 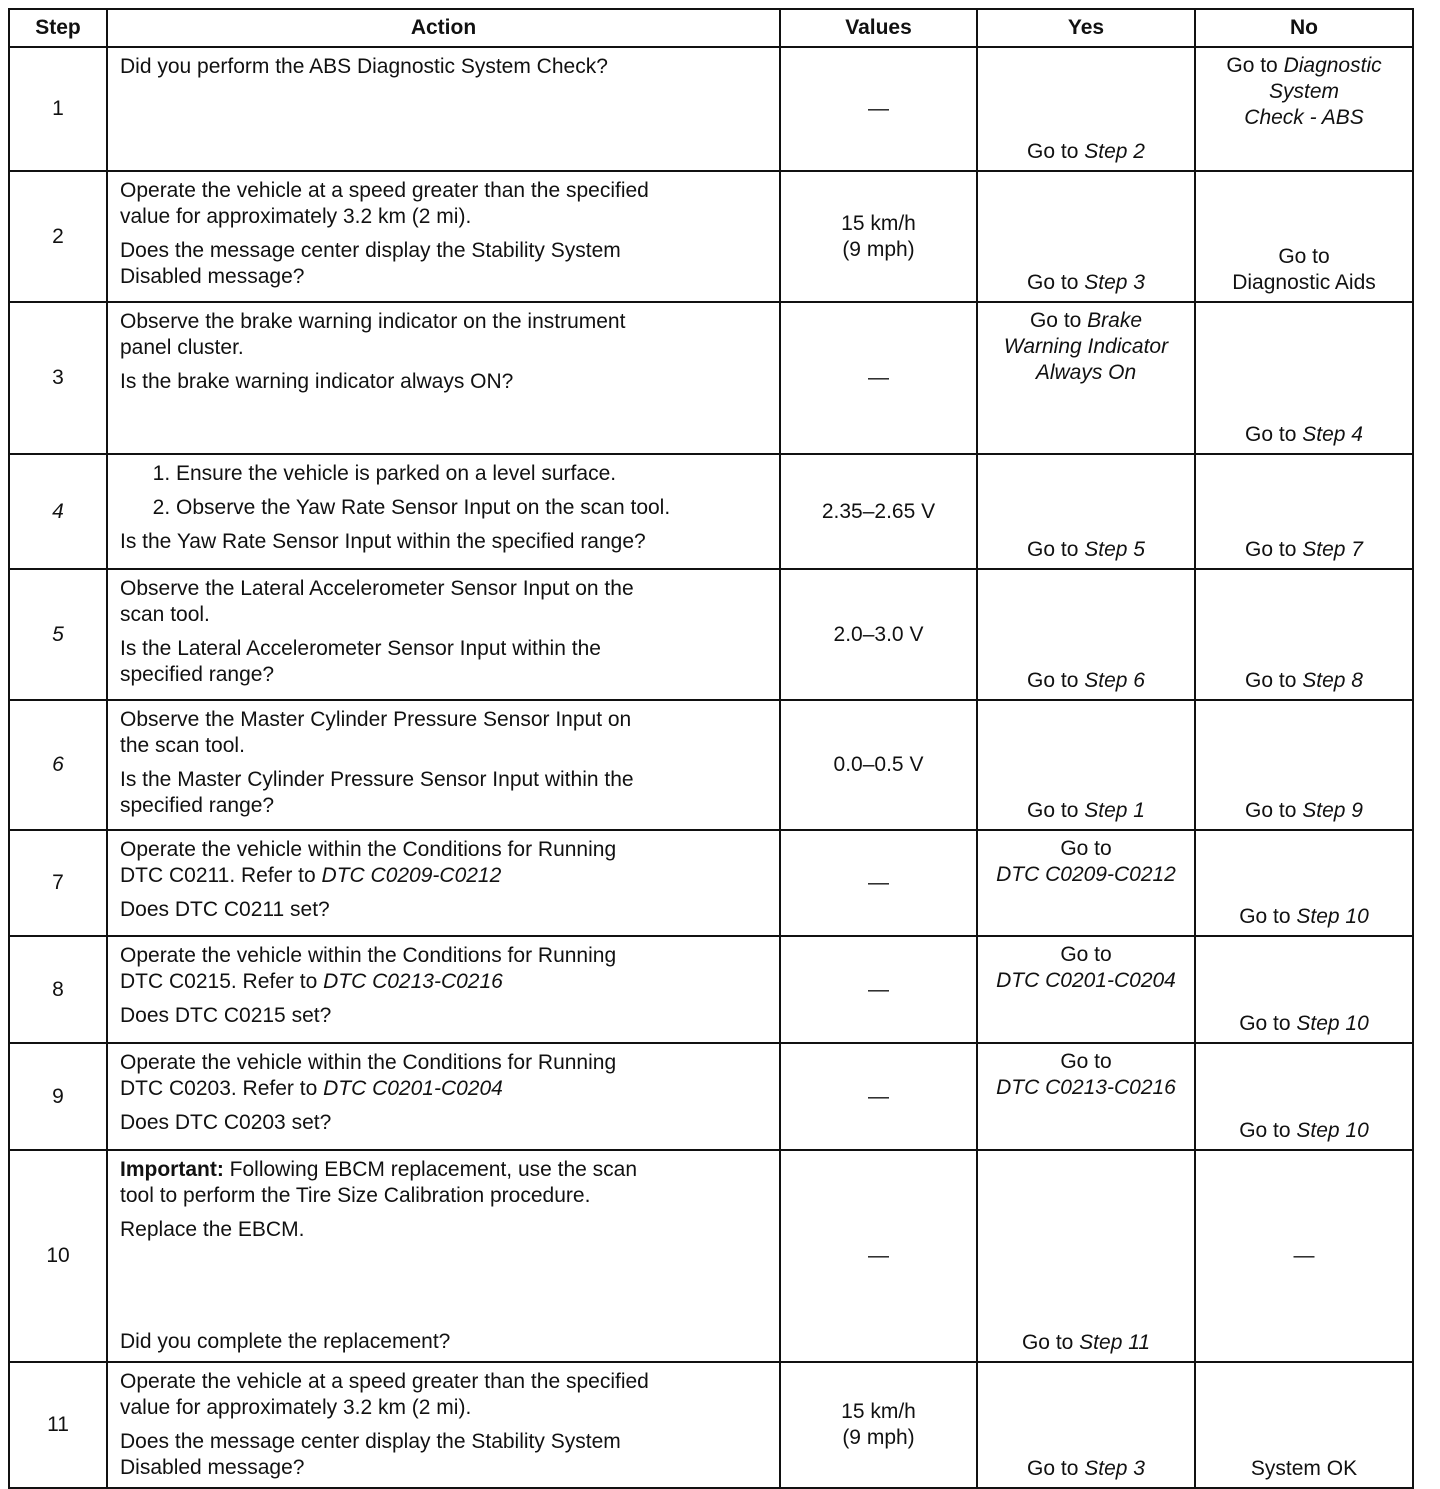 What do you see at coordinates (1086, 883) in the screenshot?
I see `yes-cell: Go to DTC C0209-C0212` at bounding box center [1086, 883].